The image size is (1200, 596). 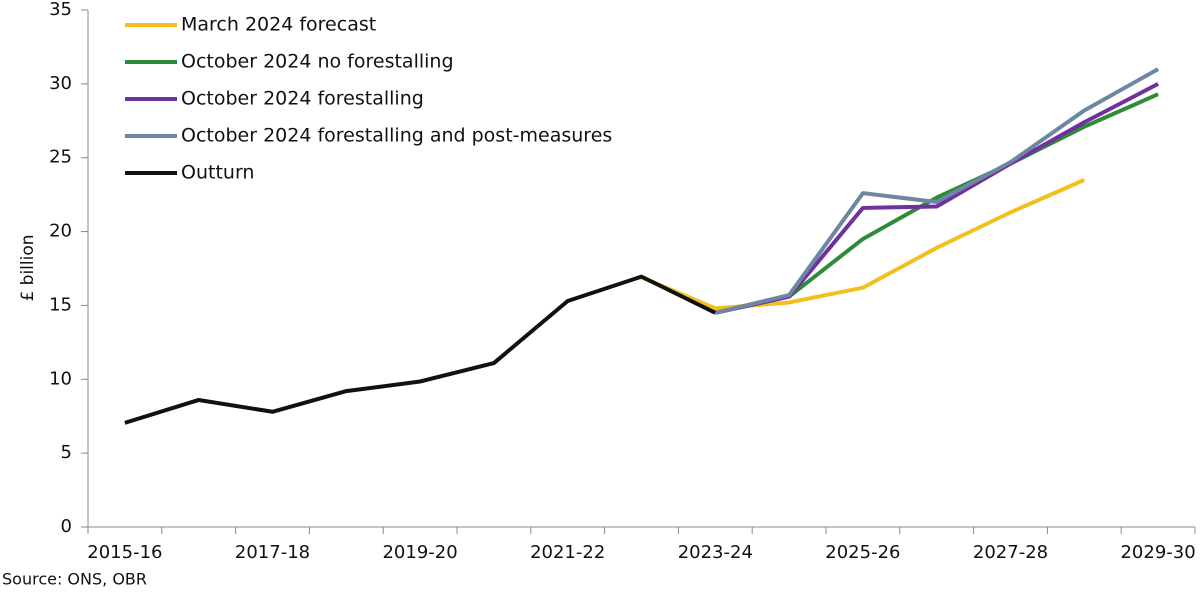 What do you see at coordinates (272, 552) in the screenshot?
I see `x-tick-label: 2017-18` at bounding box center [272, 552].